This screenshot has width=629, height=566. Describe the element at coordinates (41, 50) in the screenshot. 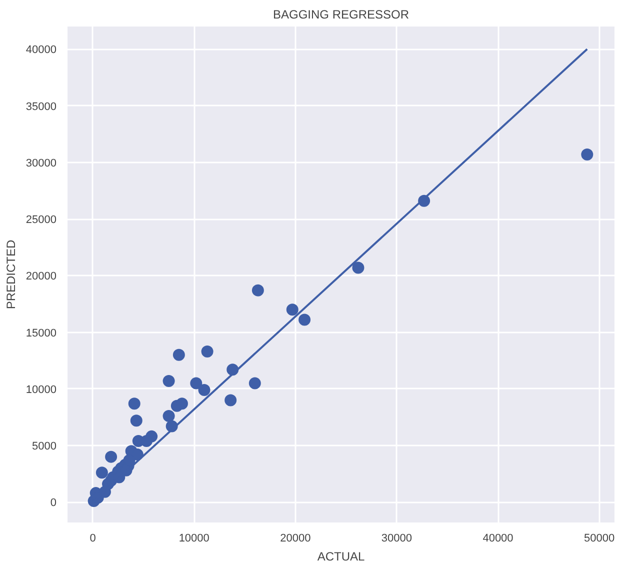

I see `y-tick-label: 40000` at that location.